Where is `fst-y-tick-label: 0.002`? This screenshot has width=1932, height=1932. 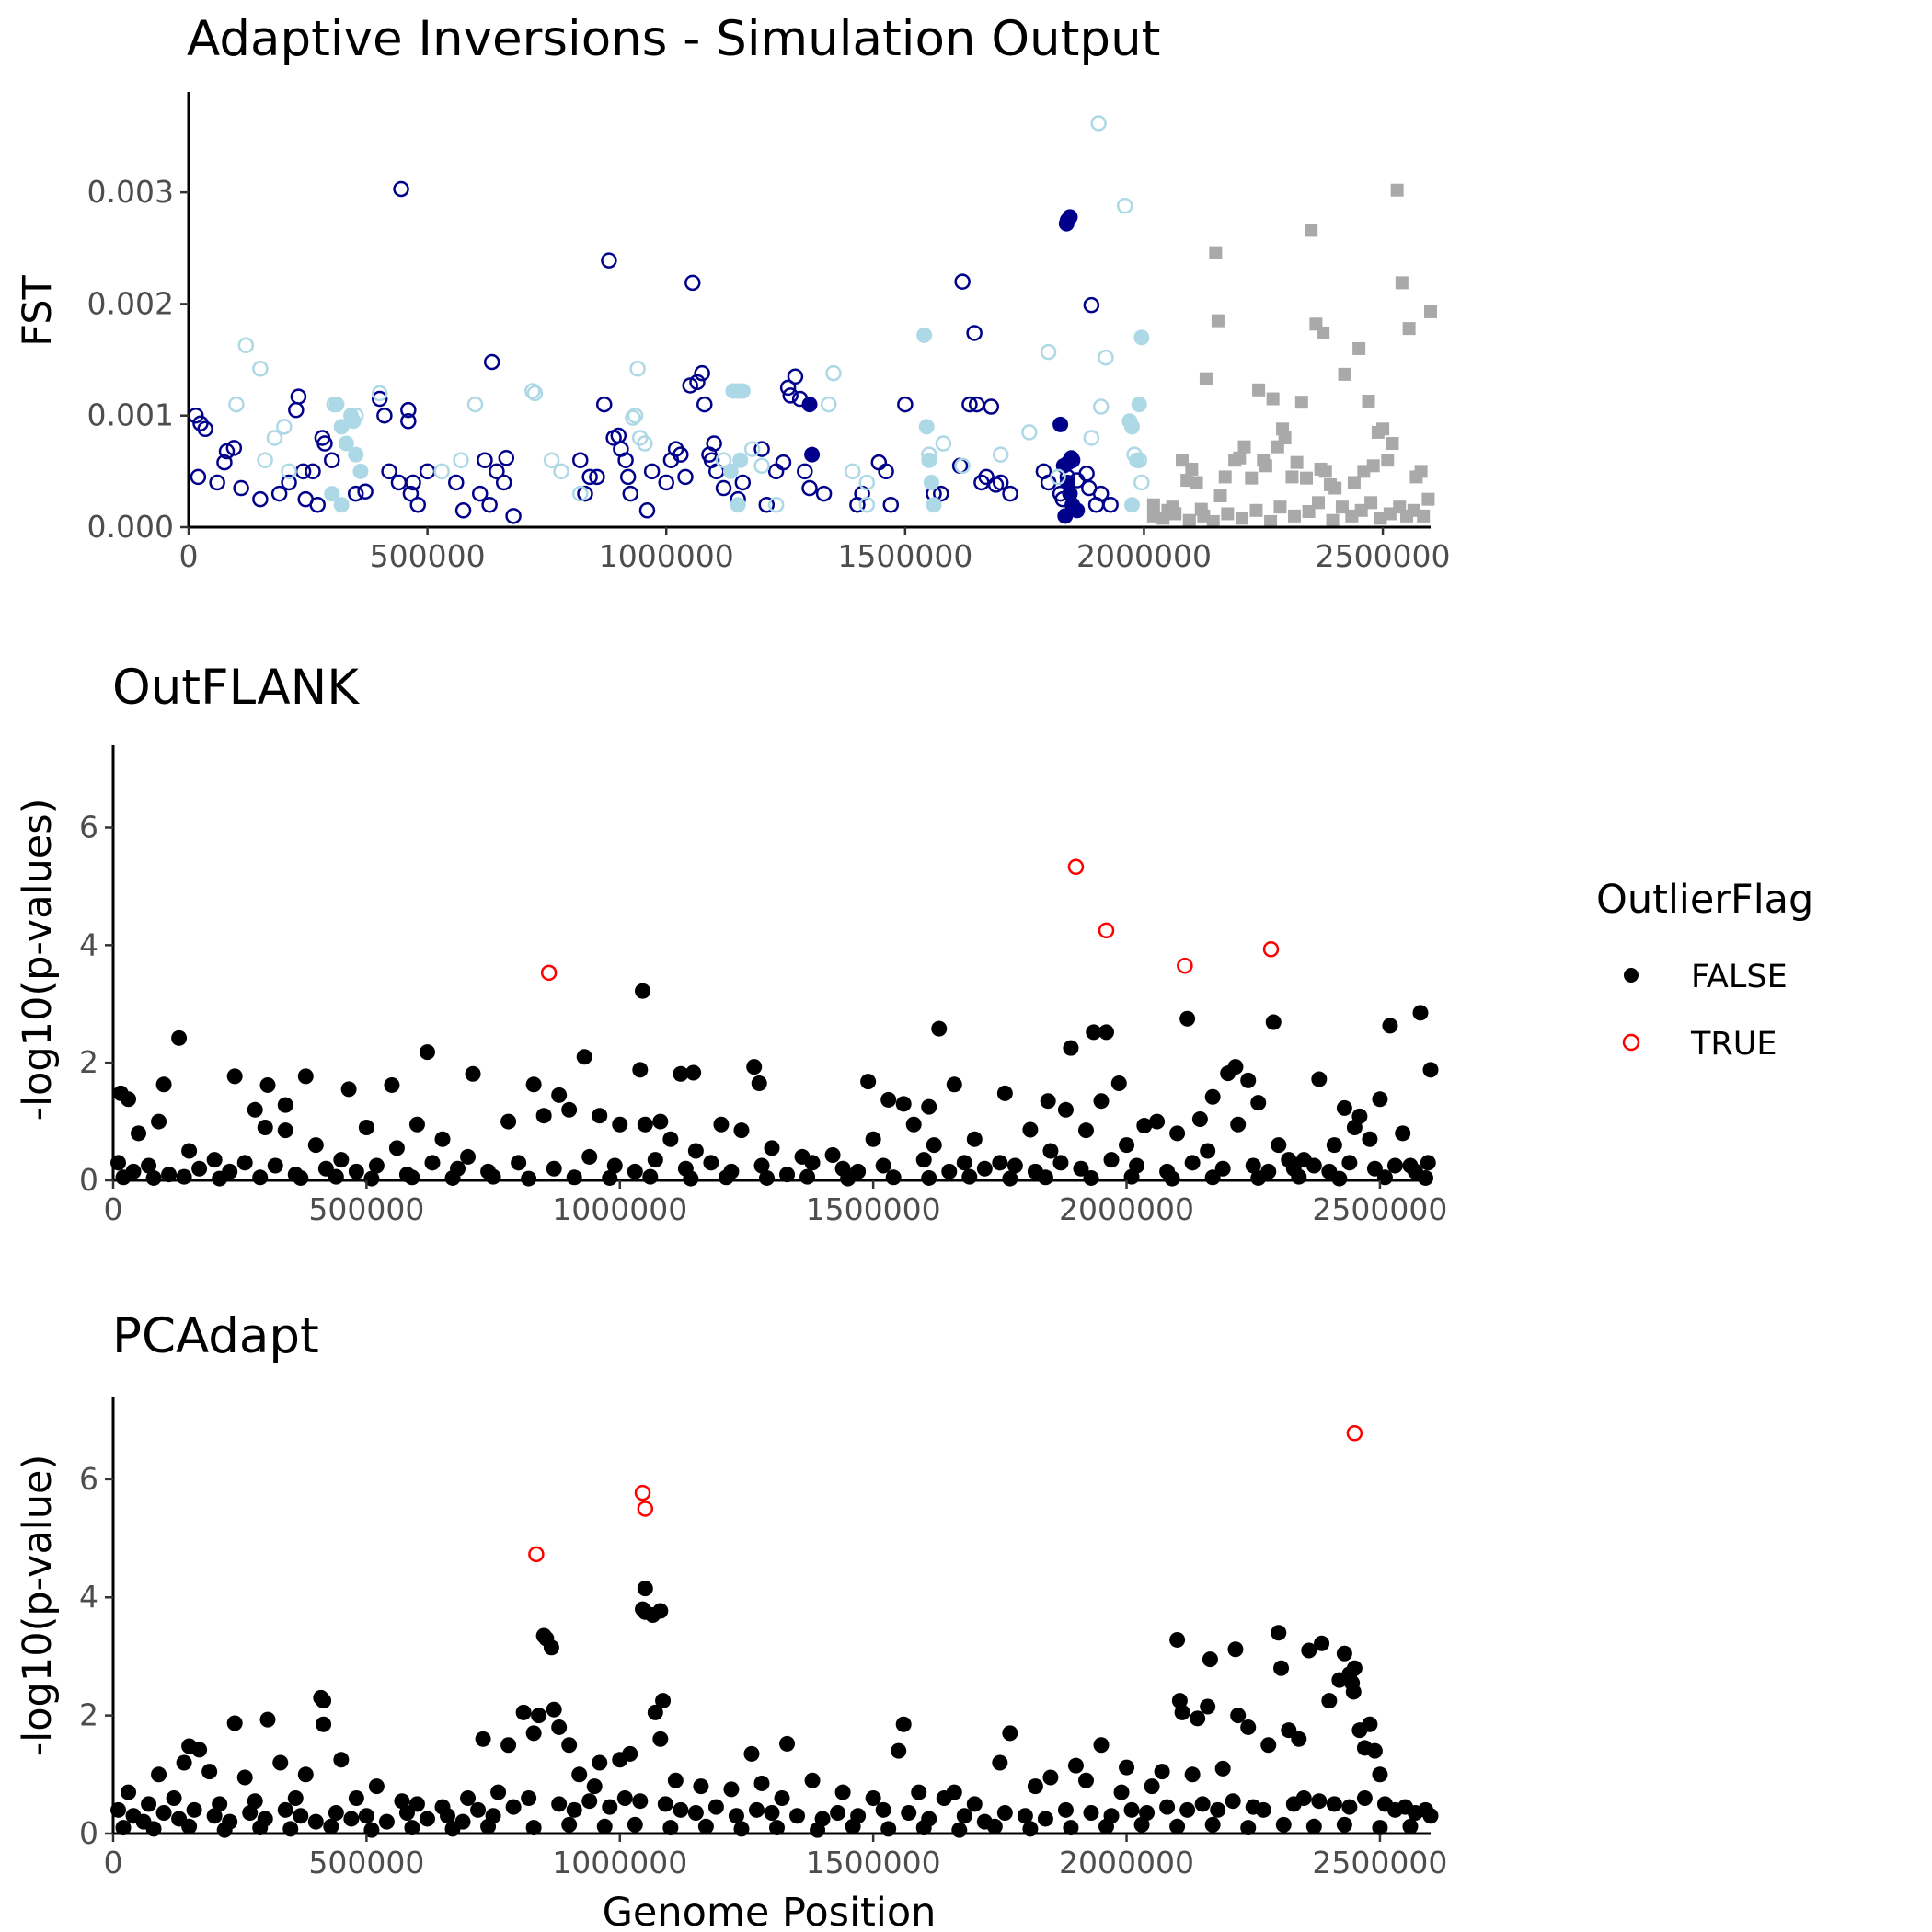
fst-y-tick-label: 0.002 is located at coordinates (130, 303).